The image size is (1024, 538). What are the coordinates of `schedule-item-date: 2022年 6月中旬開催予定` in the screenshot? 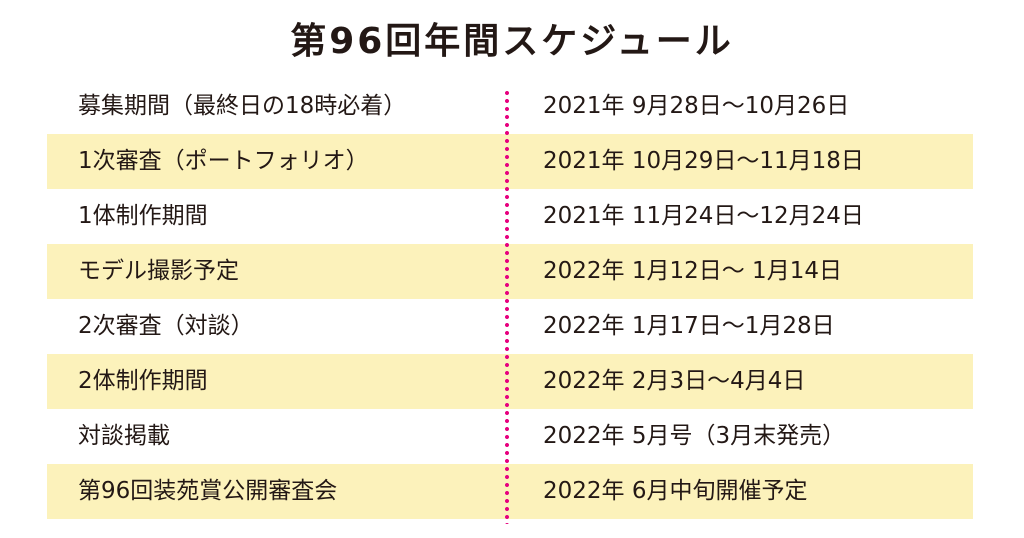 It's located at (675, 491).